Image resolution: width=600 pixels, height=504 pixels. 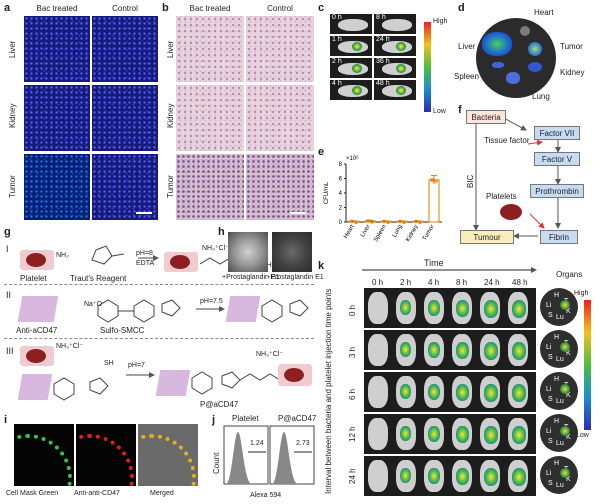 I want to click on node-bic: BIC, so click(x=470, y=181).